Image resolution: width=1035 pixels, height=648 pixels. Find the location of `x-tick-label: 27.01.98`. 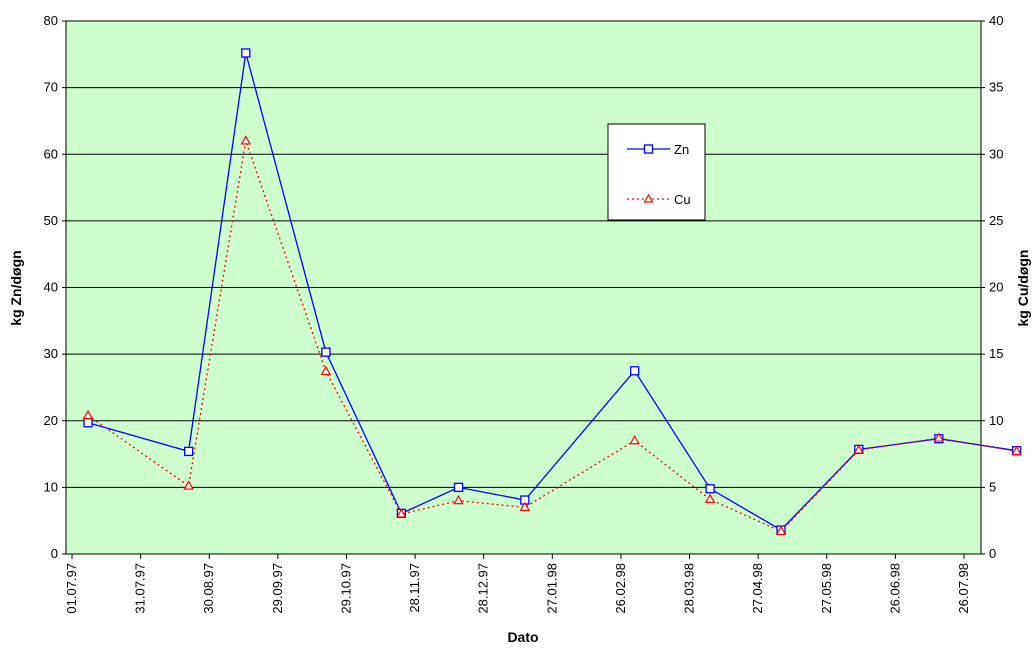

x-tick-label: 27.01.98 is located at coordinates (551, 588).